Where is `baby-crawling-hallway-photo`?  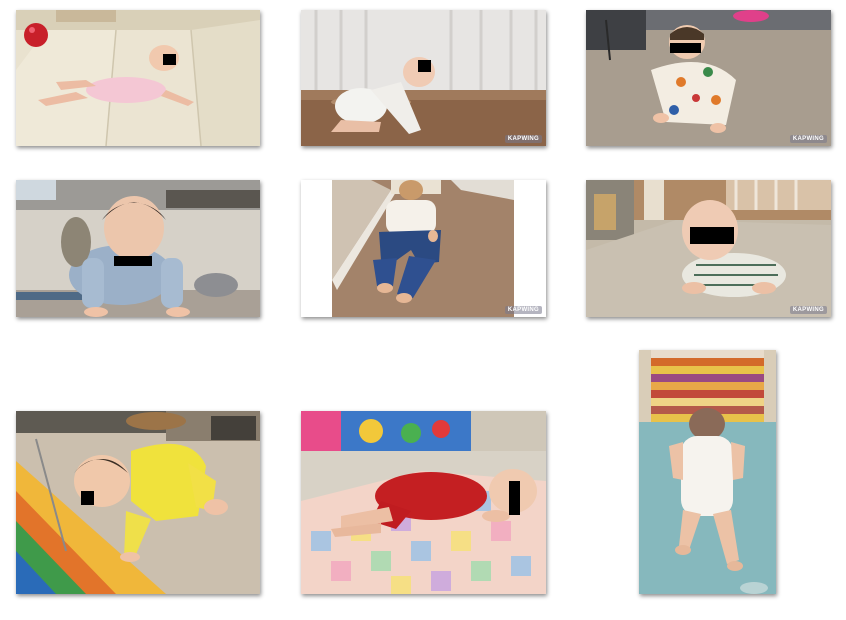
baby-crawling-hallway-photo is located at coordinates (423, 248).